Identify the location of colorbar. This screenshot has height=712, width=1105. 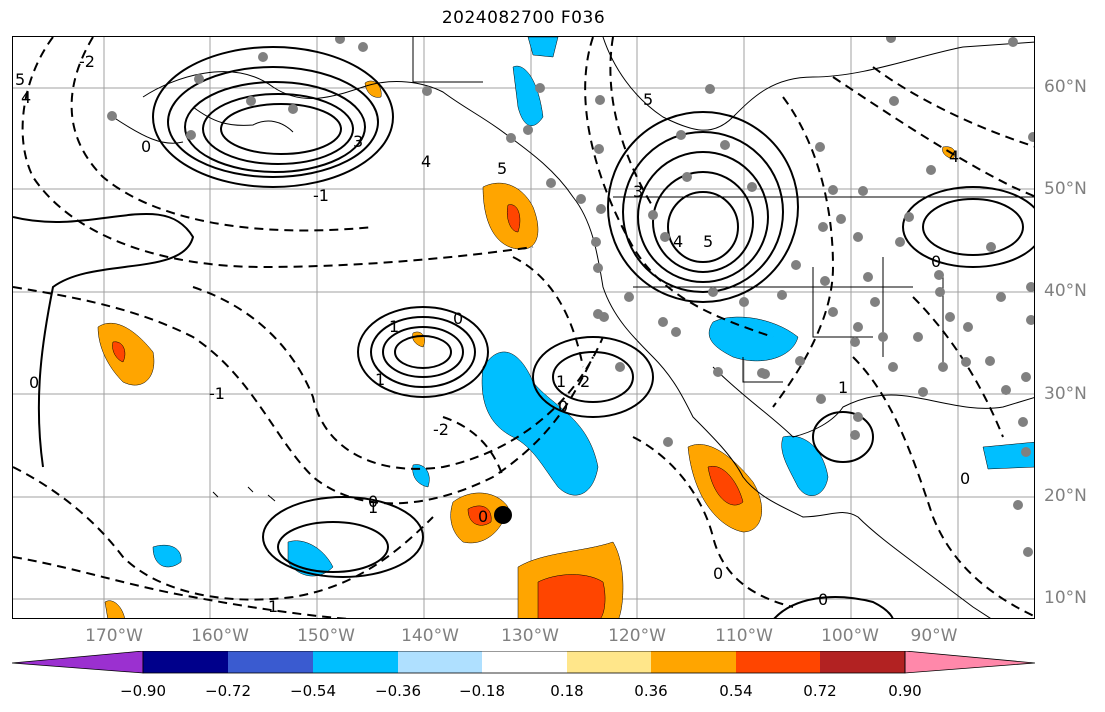
(523, 662).